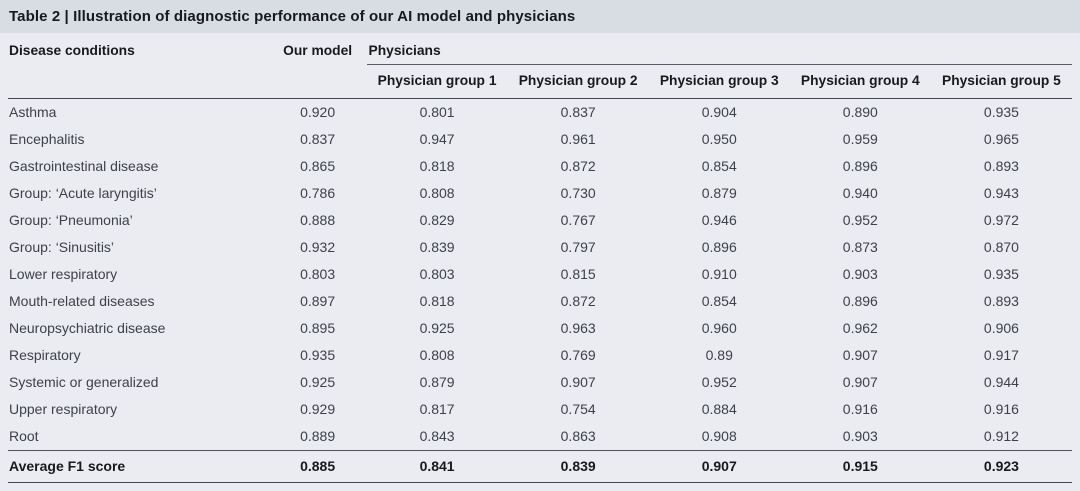  What do you see at coordinates (860, 409) in the screenshot?
I see `score-cell: 0.916` at bounding box center [860, 409].